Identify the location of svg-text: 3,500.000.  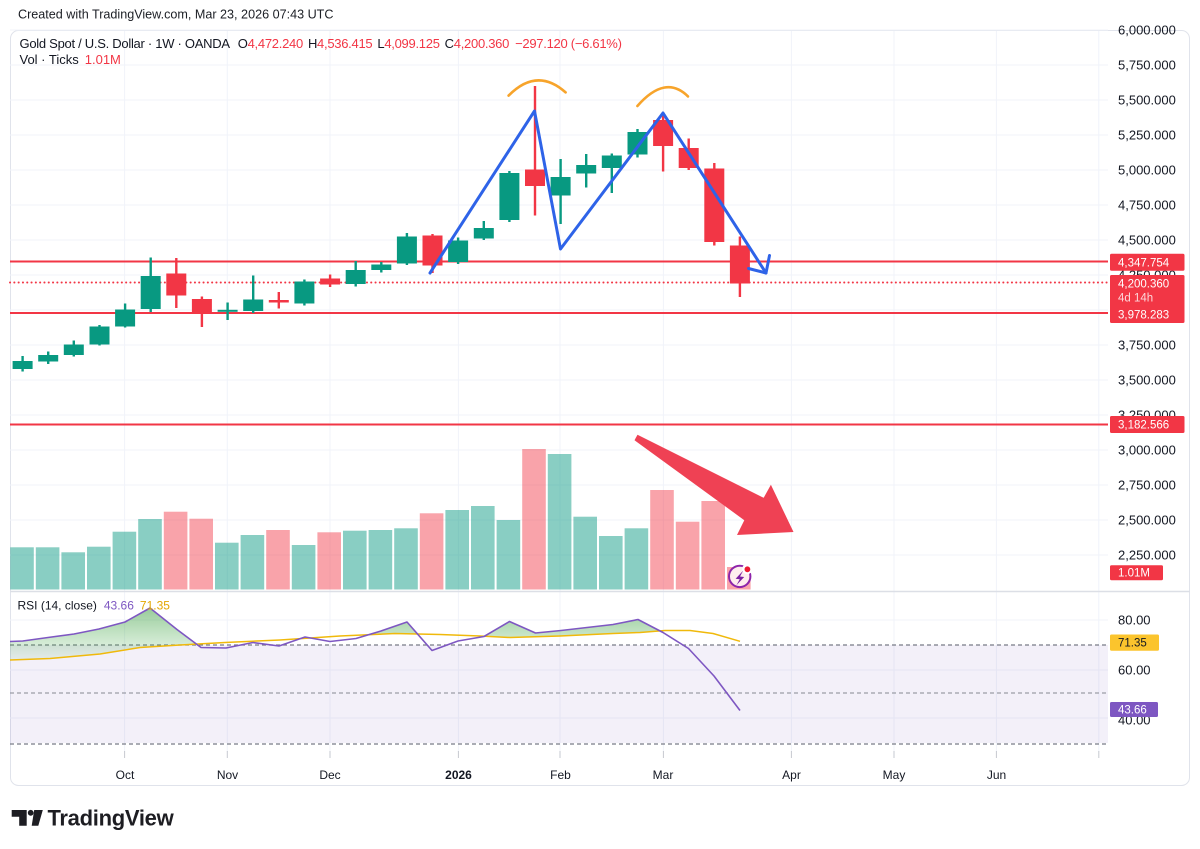
(1147, 380).